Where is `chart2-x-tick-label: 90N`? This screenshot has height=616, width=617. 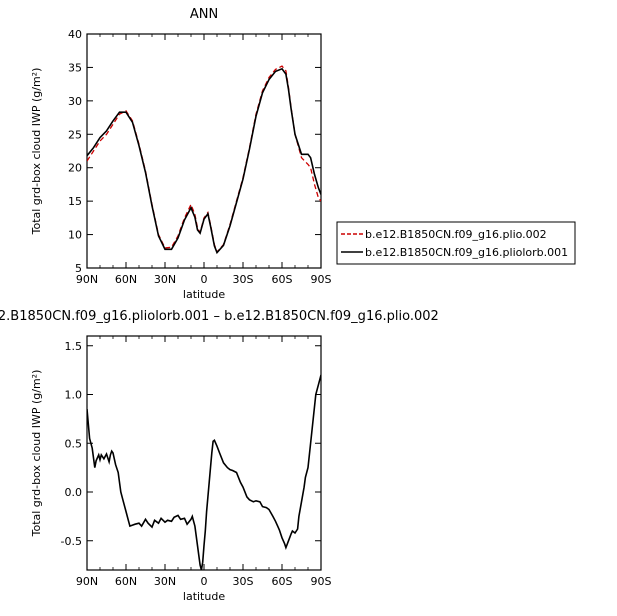 chart2-x-tick-label: 90N is located at coordinates (87, 581).